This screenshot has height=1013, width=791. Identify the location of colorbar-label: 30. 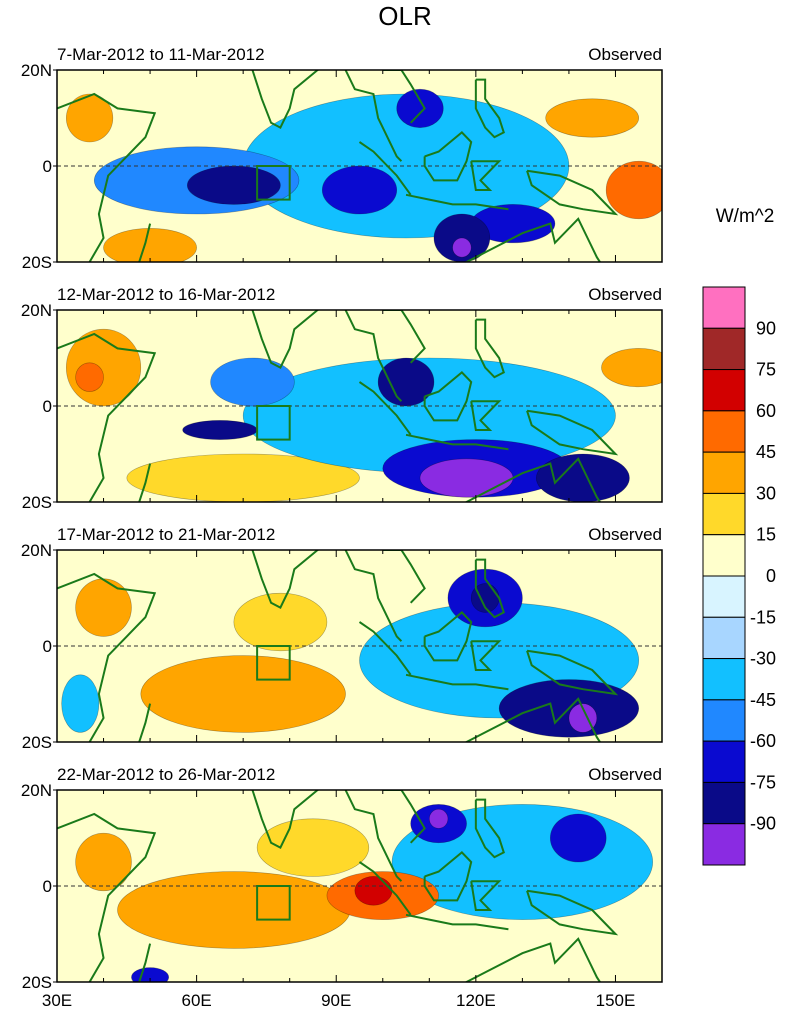
(766, 493).